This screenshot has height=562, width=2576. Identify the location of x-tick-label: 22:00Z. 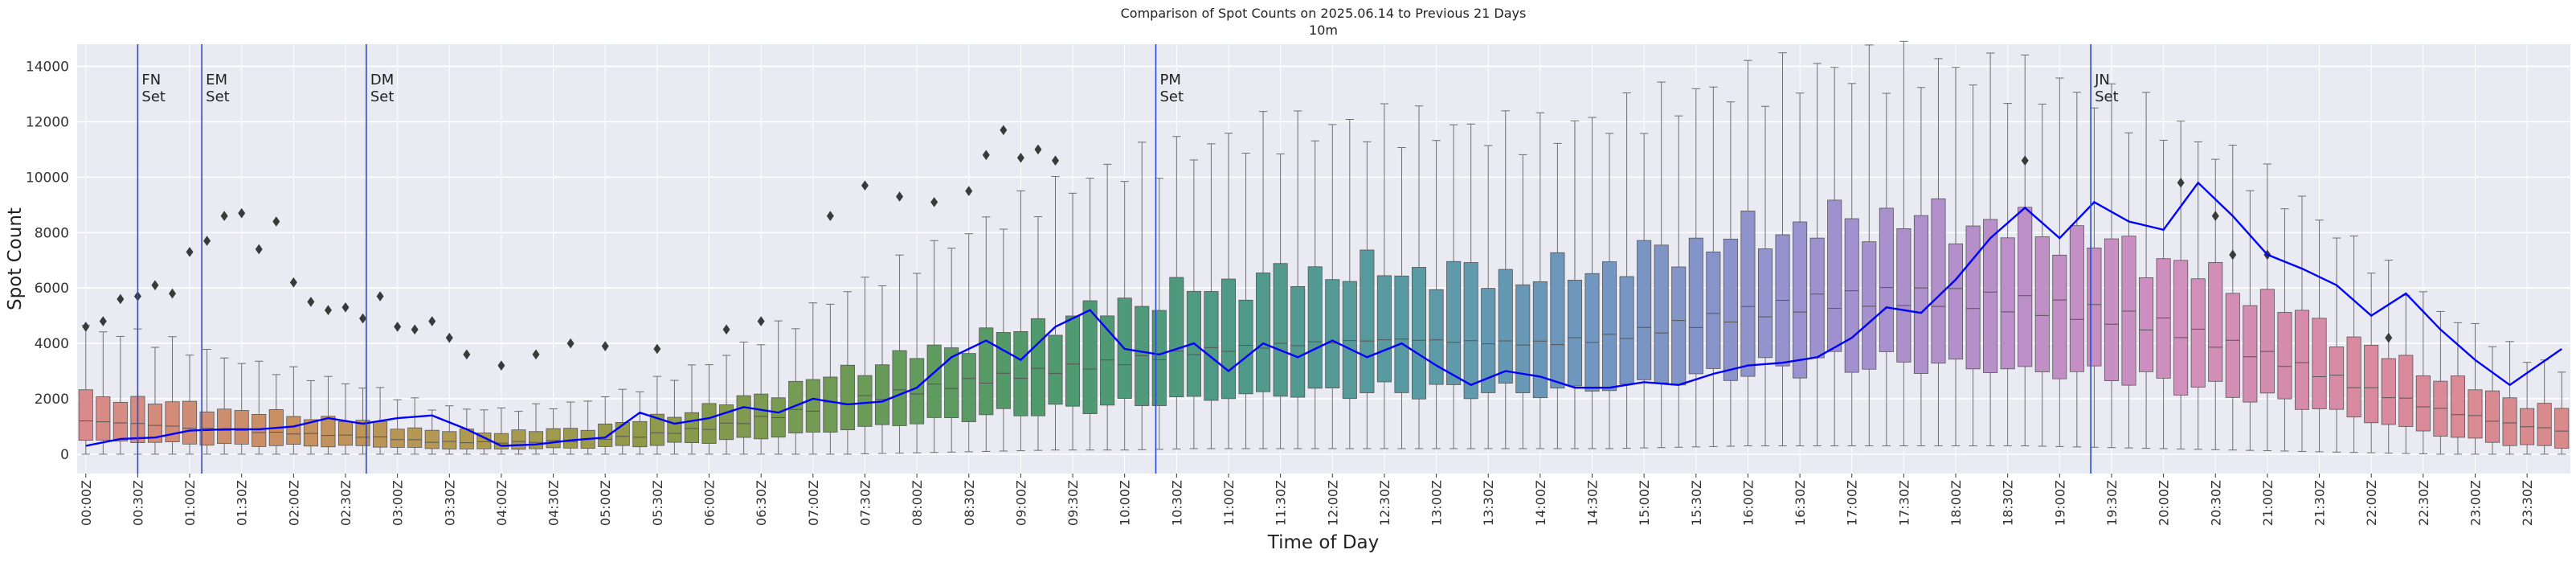
(2371, 503).